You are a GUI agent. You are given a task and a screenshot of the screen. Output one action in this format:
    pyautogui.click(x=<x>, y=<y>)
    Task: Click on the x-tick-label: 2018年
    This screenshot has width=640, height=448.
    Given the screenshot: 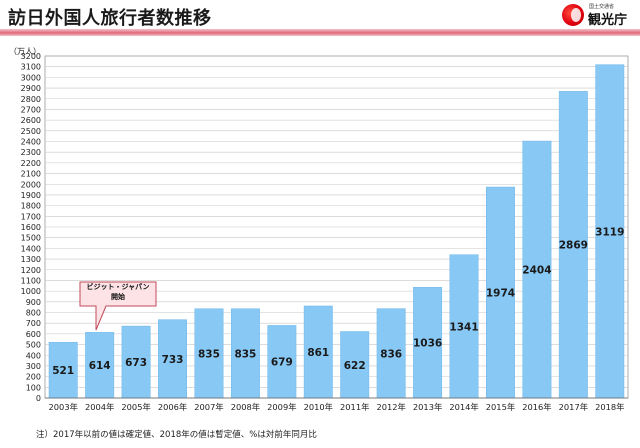 What is the action you would take?
    pyautogui.click(x=609, y=407)
    